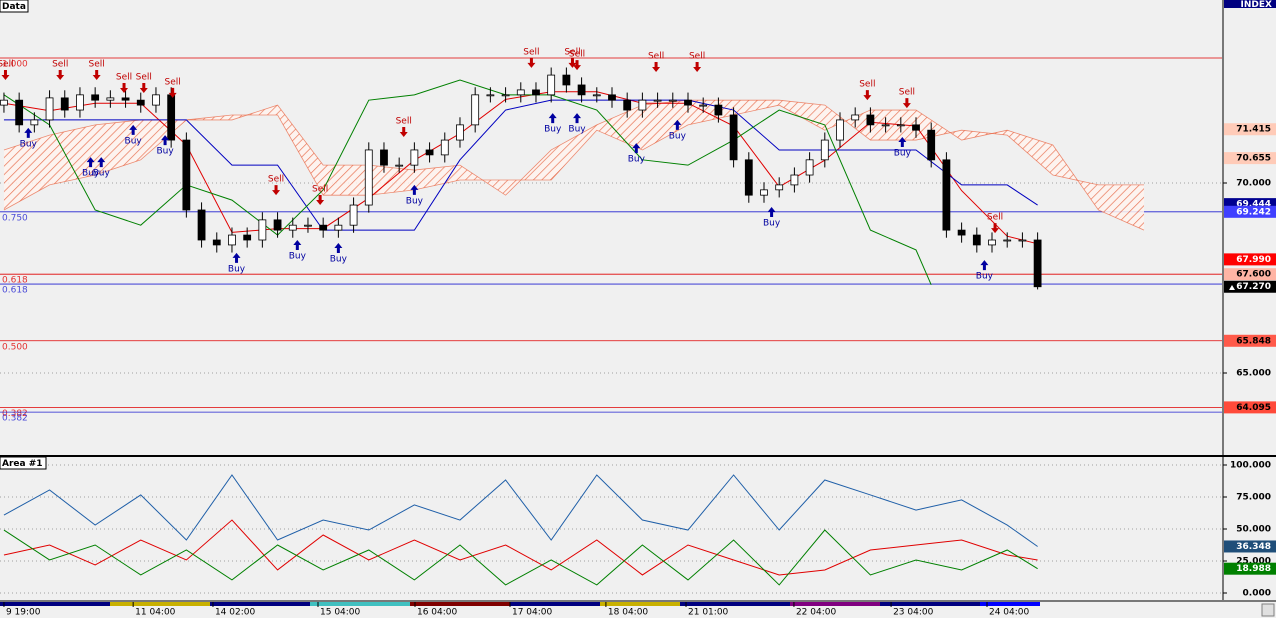 This screenshot has width=1276, height=618. What do you see at coordinates (1253, 159) in the screenshot?
I see `price-tag-label: 70.655` at bounding box center [1253, 159].